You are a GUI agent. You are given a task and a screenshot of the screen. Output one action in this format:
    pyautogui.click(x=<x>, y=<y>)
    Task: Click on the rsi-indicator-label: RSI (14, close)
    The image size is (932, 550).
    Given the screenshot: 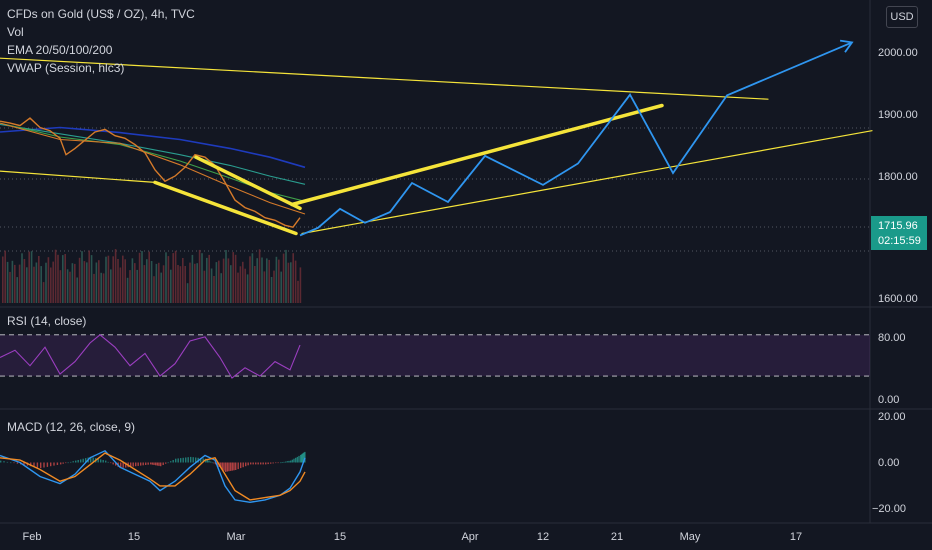 What is the action you would take?
    pyautogui.click(x=47, y=321)
    